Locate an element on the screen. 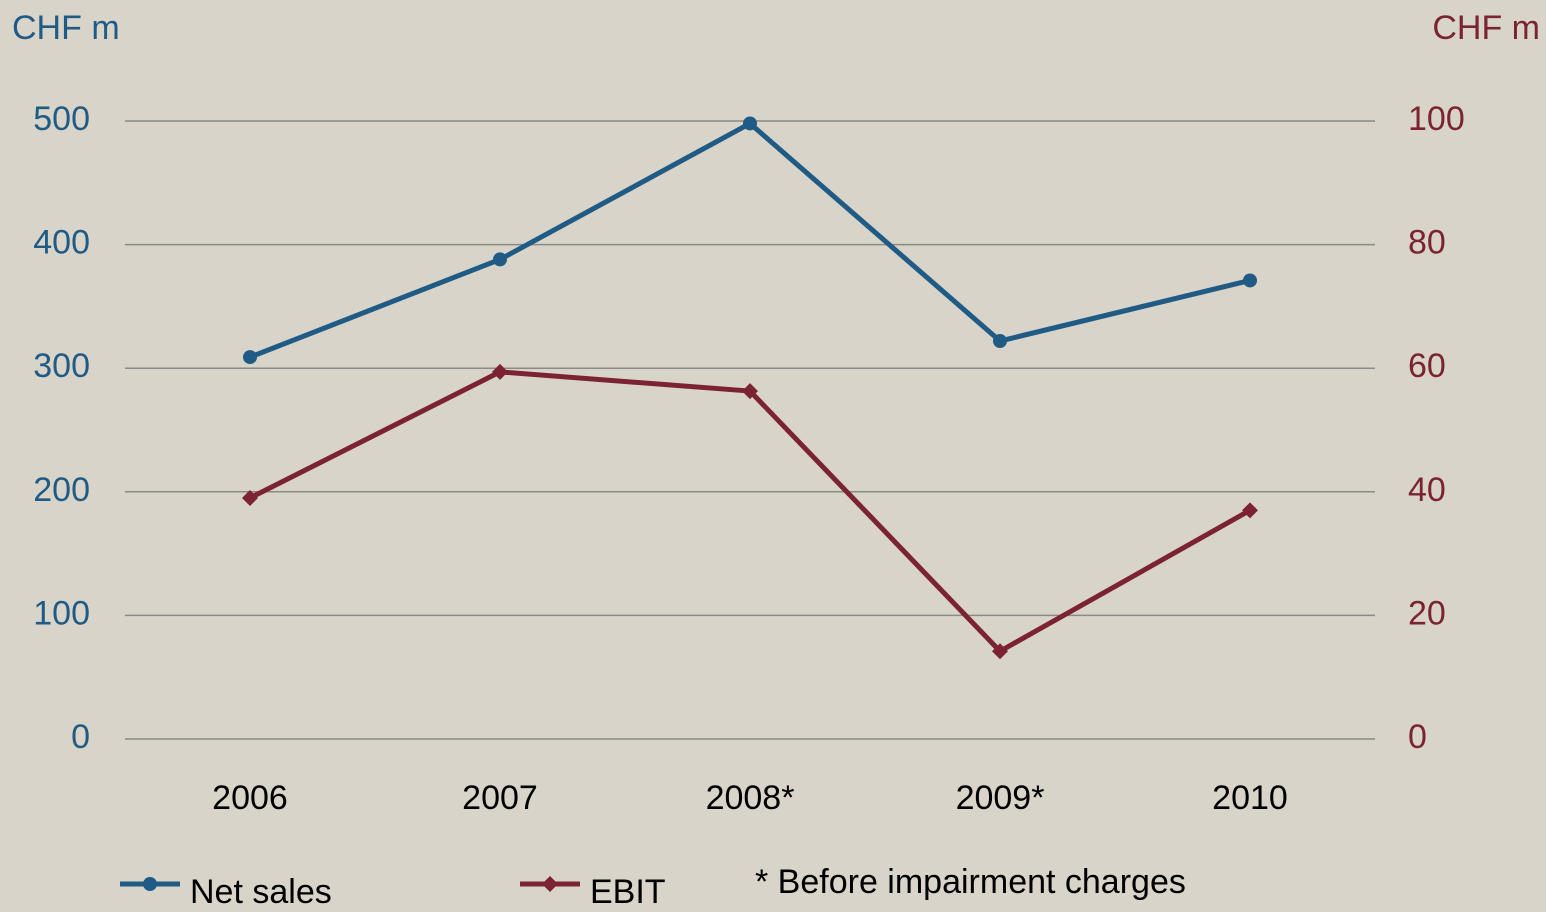  x-tick-label: 2009* is located at coordinates (1000, 798).